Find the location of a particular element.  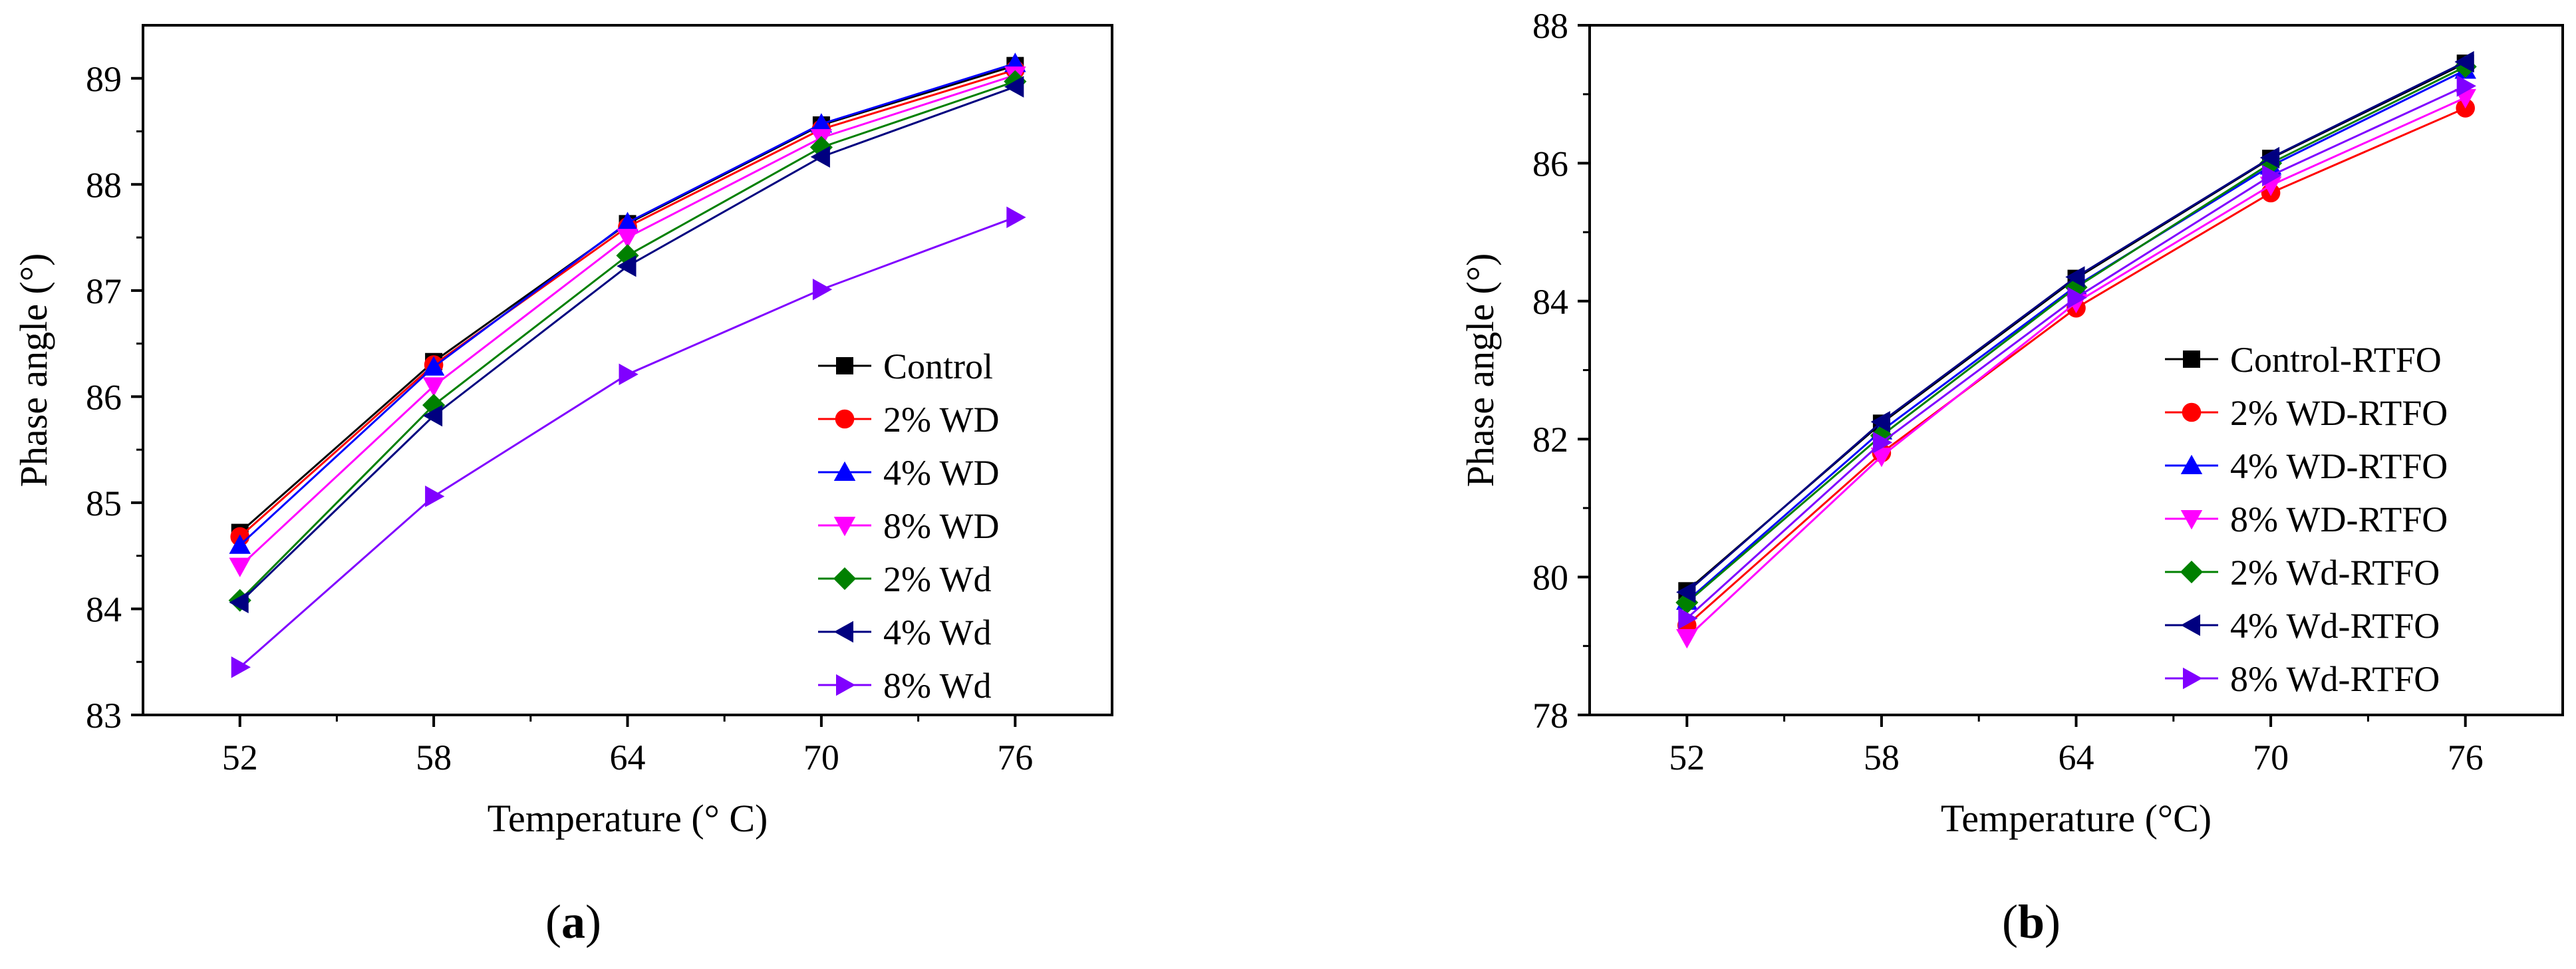

legend-label-2: 4% WD-RTFO is located at coordinates (2339, 466).